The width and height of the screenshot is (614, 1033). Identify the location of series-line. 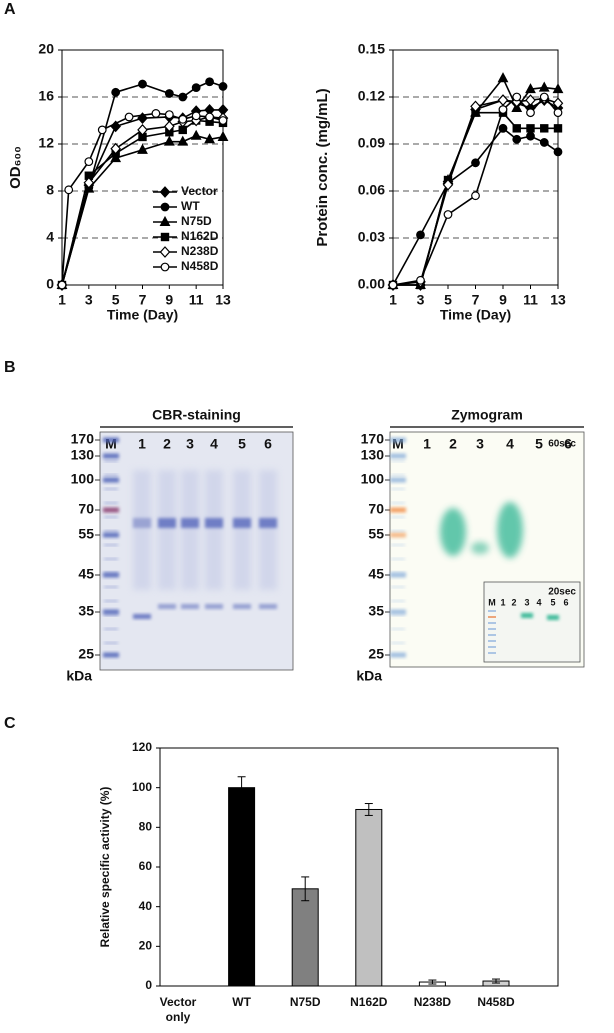
(475, 206).